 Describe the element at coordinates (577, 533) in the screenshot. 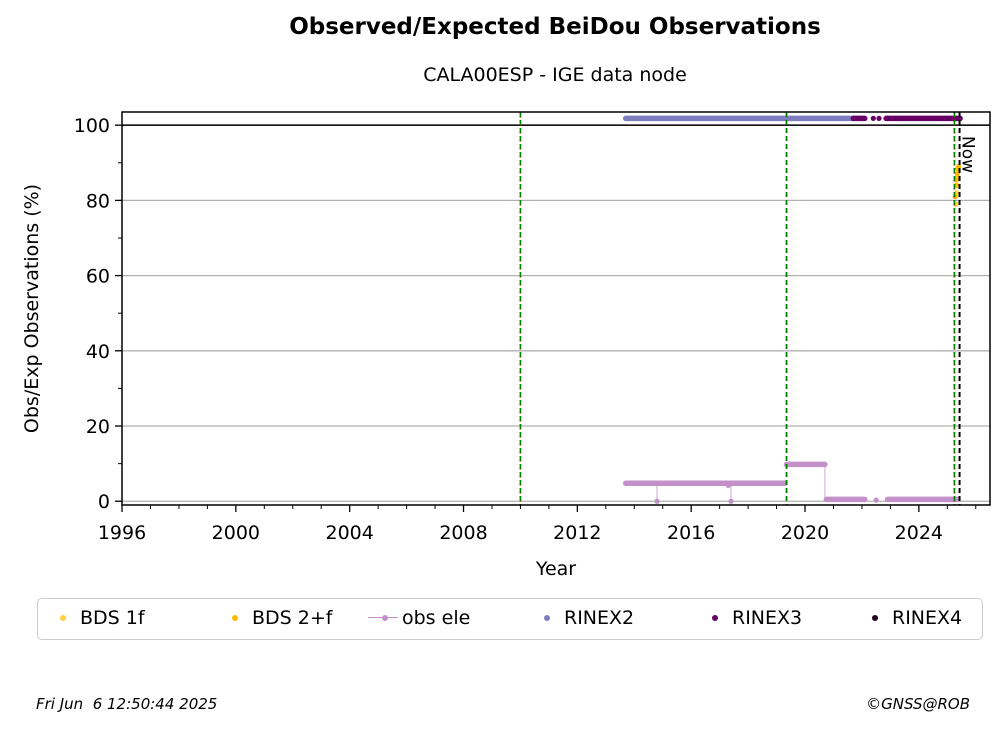

I see `x-tick-label: 2012` at that location.